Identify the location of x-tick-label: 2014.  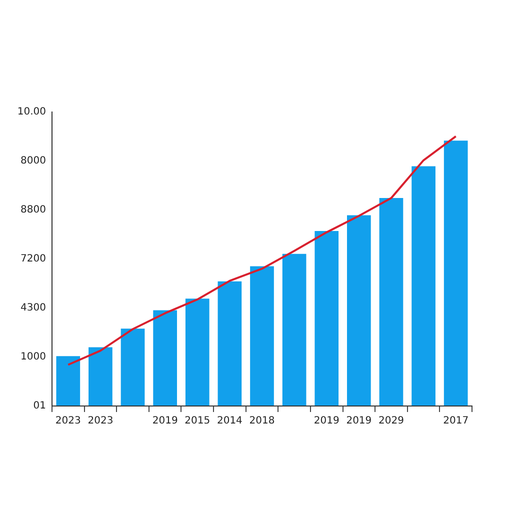
(229, 421).